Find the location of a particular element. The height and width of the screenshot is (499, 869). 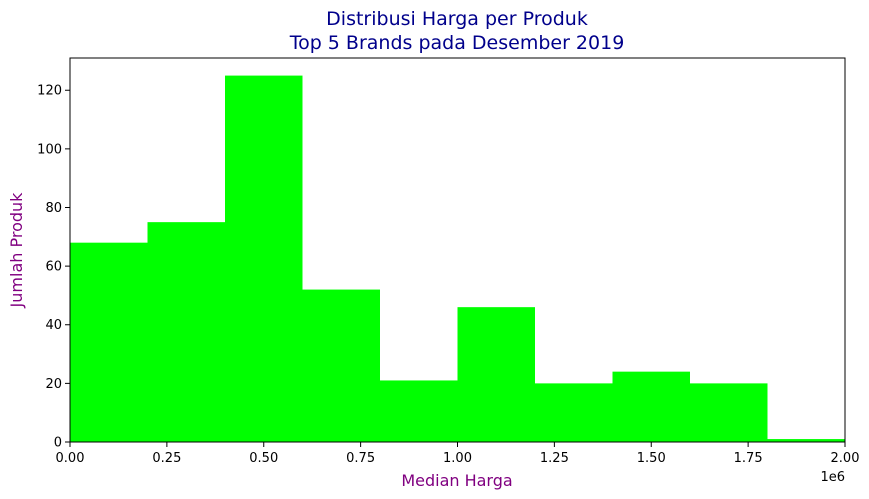

x-axis-label: Median Harga is located at coordinates (456, 480).